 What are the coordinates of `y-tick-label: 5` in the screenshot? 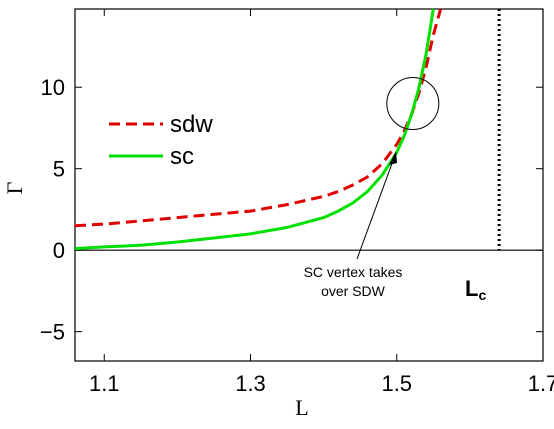 It's located at (59, 169).